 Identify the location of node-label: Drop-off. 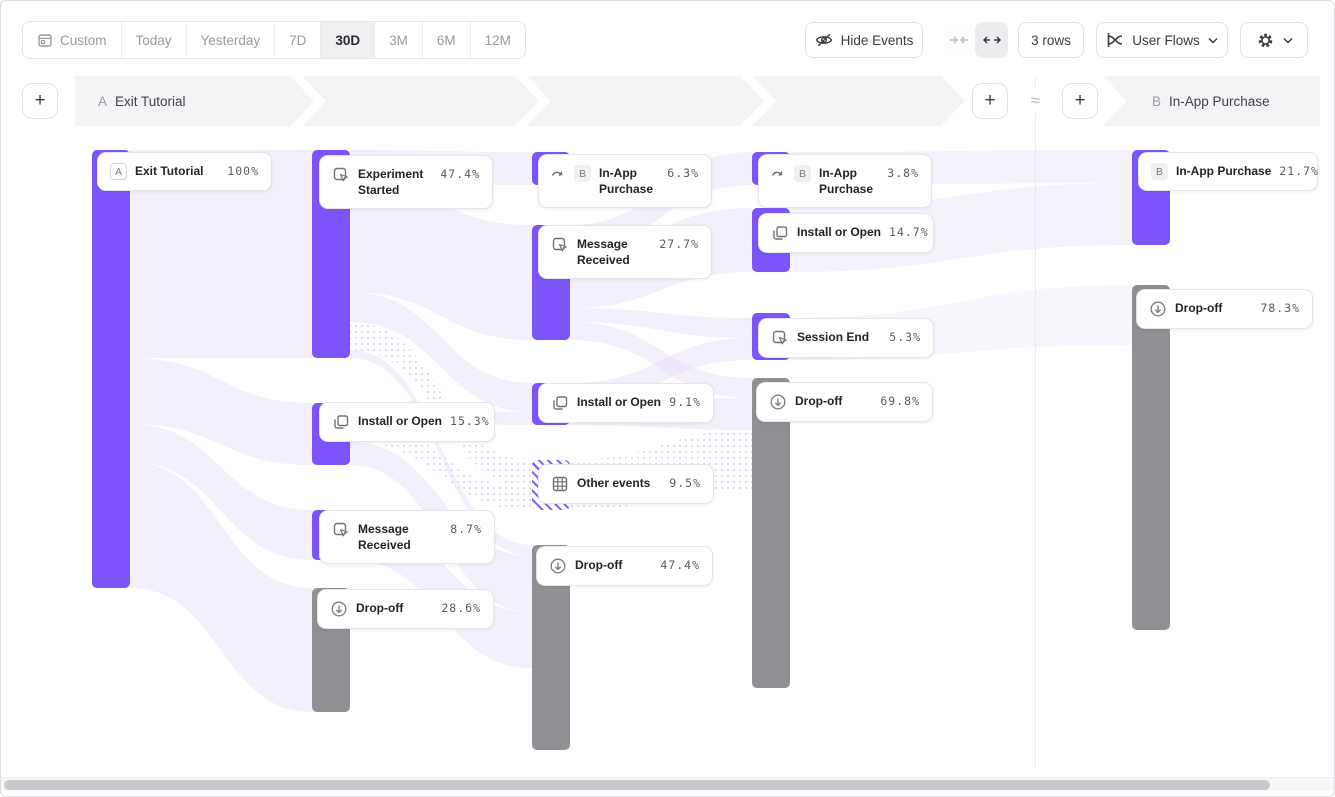
(819, 401).